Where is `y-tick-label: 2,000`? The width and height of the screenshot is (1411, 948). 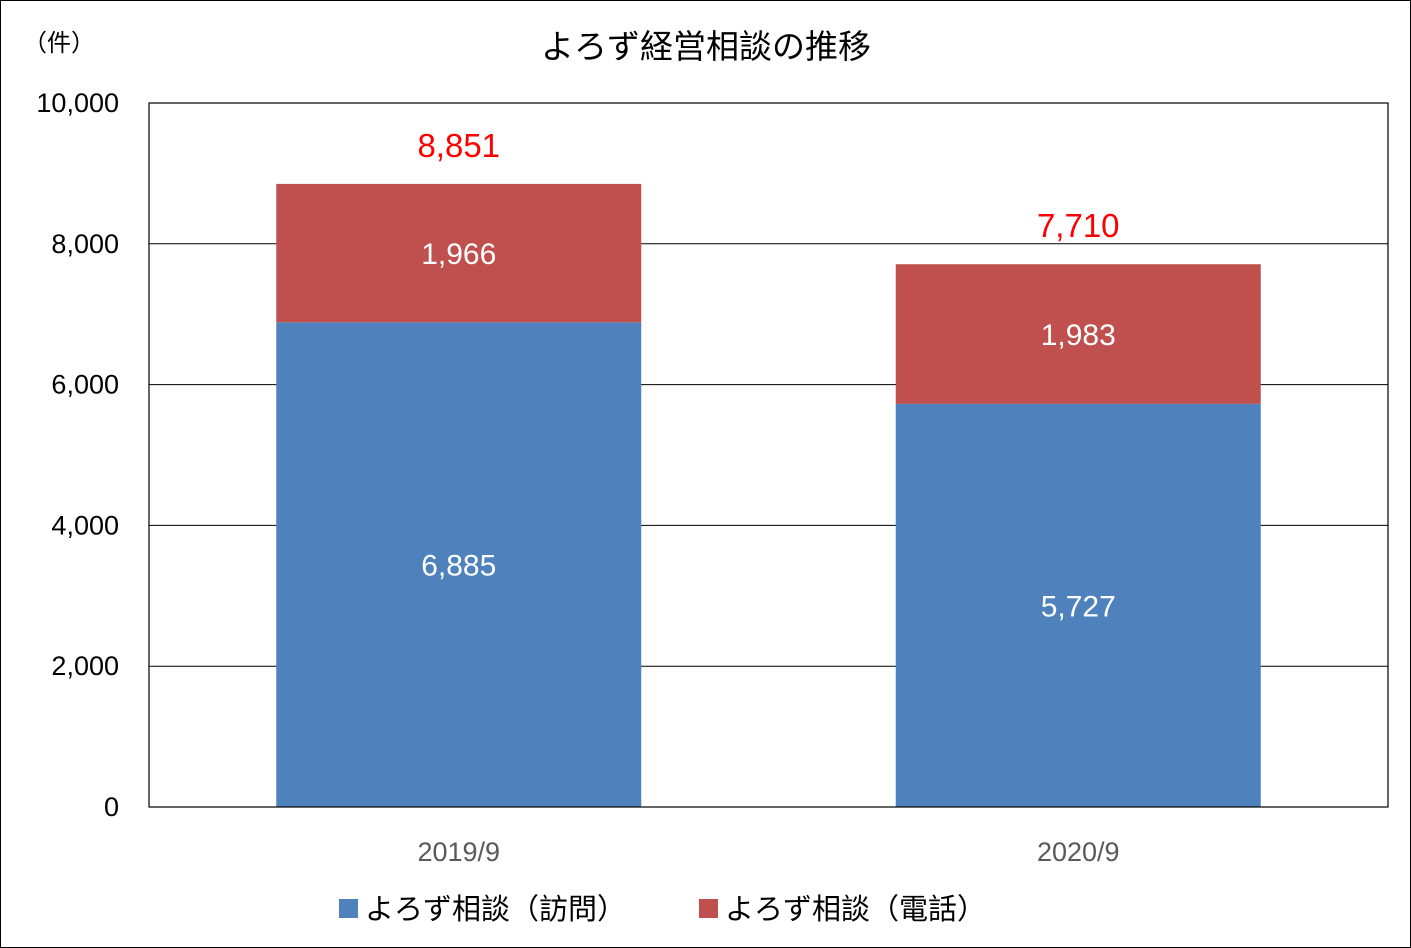
y-tick-label: 2,000 is located at coordinates (85, 666).